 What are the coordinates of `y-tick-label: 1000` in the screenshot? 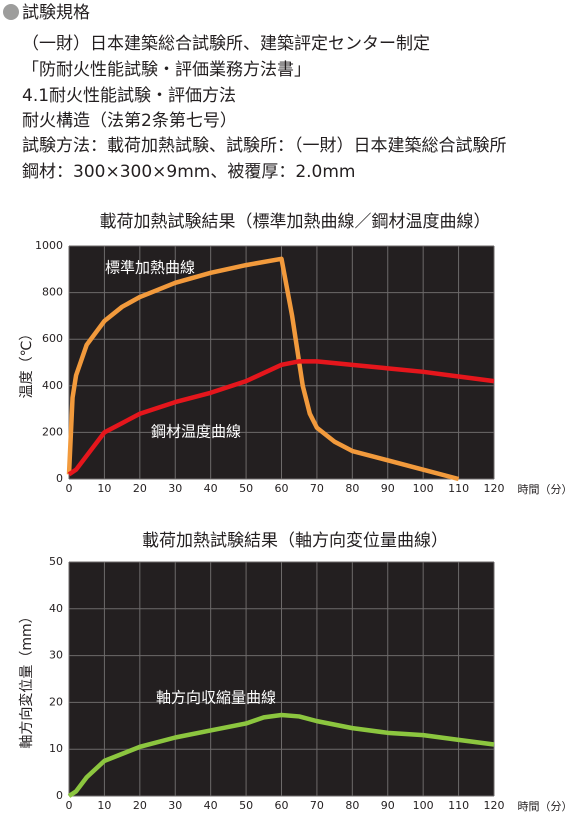 It's located at (49, 245).